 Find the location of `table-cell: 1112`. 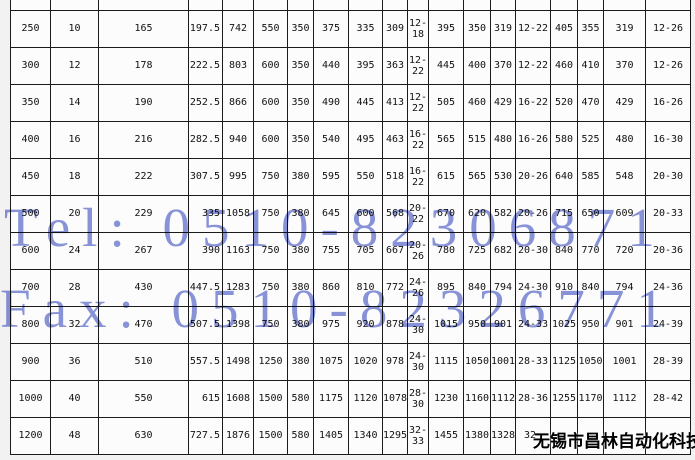

table-cell: 1112 is located at coordinates (503, 399).